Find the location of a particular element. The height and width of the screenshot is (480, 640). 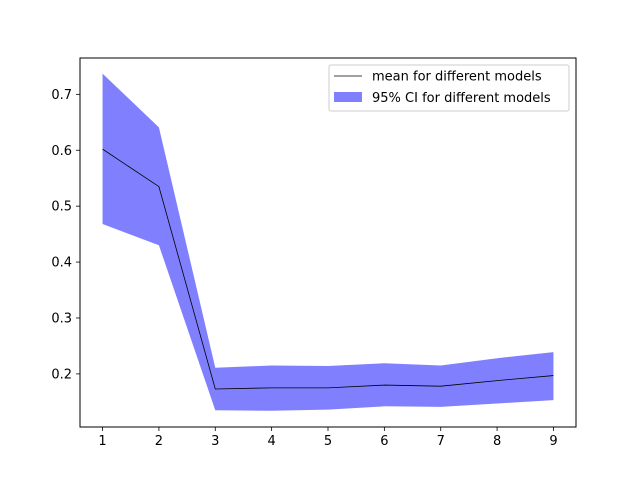

legend-mean-label: mean for different models is located at coordinates (457, 77).